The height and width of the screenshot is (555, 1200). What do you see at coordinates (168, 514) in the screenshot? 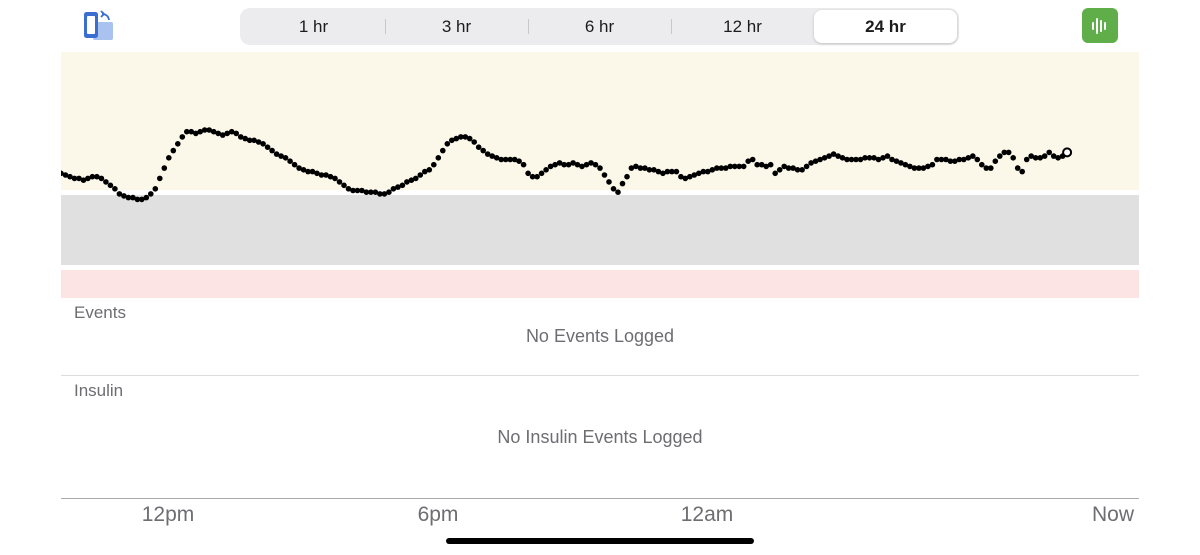
I see `x-tick-label: 12pm` at bounding box center [168, 514].